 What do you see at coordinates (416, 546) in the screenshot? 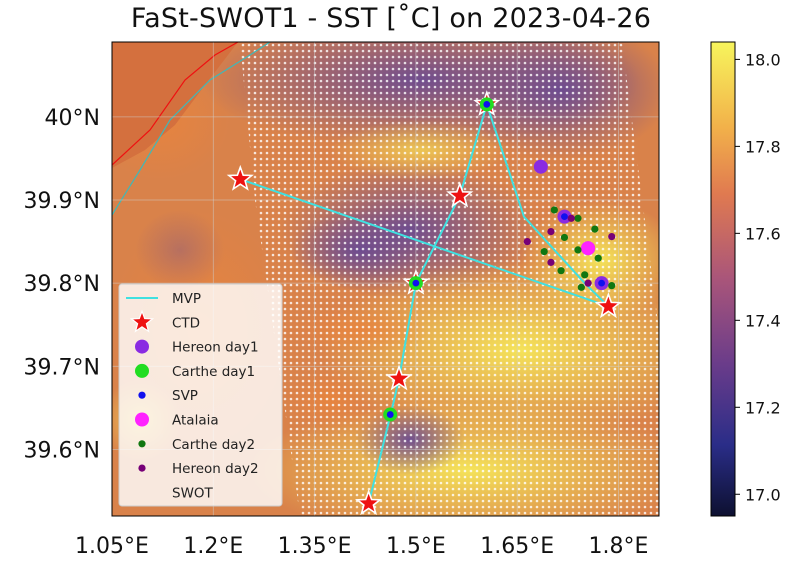
I see `lon-tick-label: 1.5°E` at bounding box center [416, 546].